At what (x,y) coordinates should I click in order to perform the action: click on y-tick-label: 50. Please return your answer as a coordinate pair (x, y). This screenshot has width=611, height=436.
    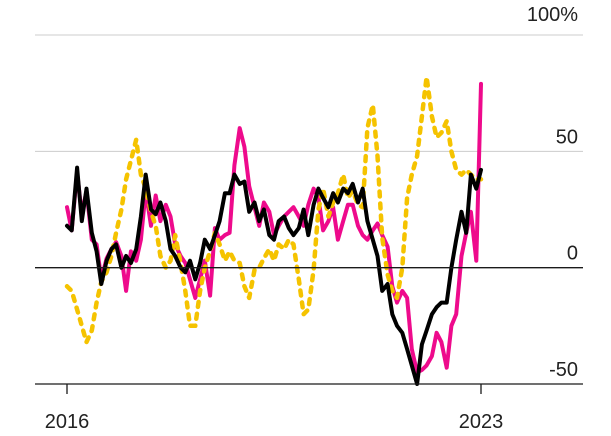
    Looking at the image, I should click on (567, 137).